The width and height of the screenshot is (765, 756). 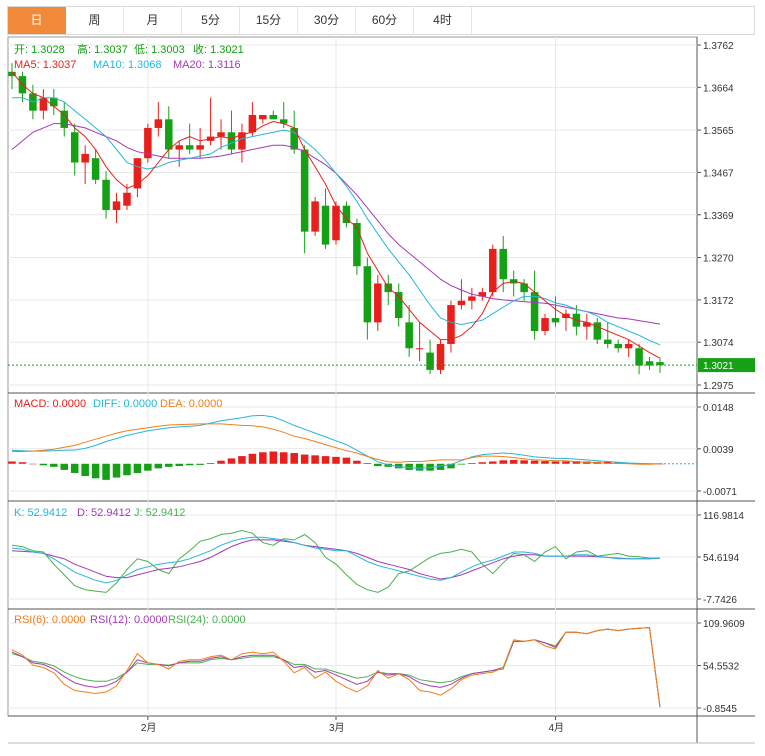 I want to click on y-tick-label: 1.2975, so click(x=718, y=386).